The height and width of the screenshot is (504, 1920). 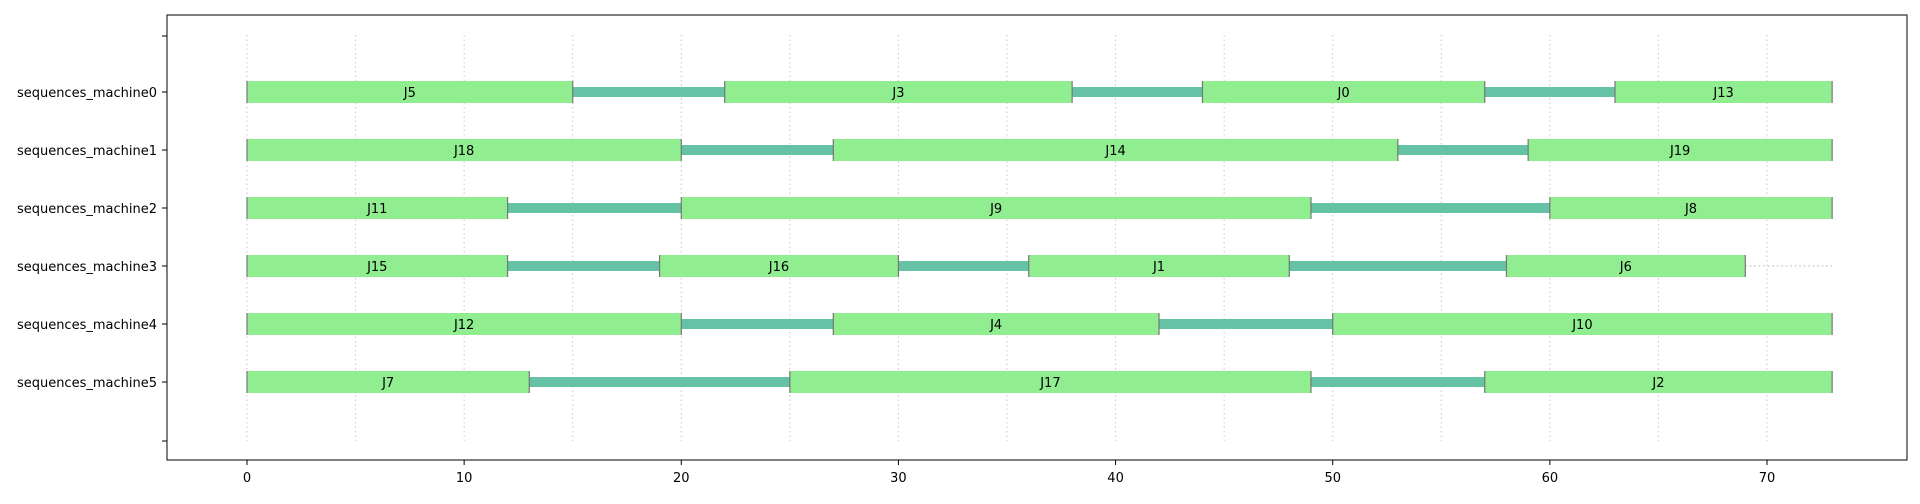 I want to click on job-label: J16, so click(x=778, y=267).